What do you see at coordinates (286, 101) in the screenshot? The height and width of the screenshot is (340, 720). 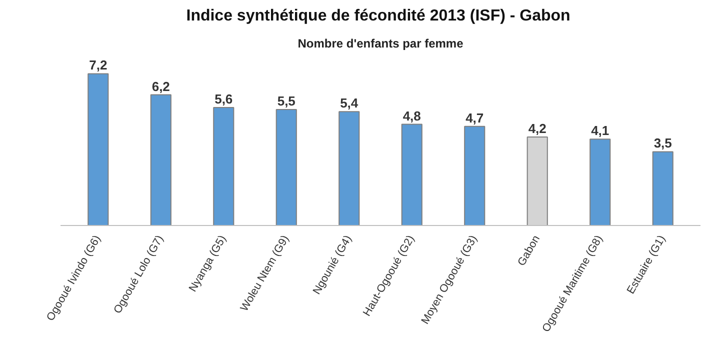 I see `data-label: 5,5` at bounding box center [286, 101].